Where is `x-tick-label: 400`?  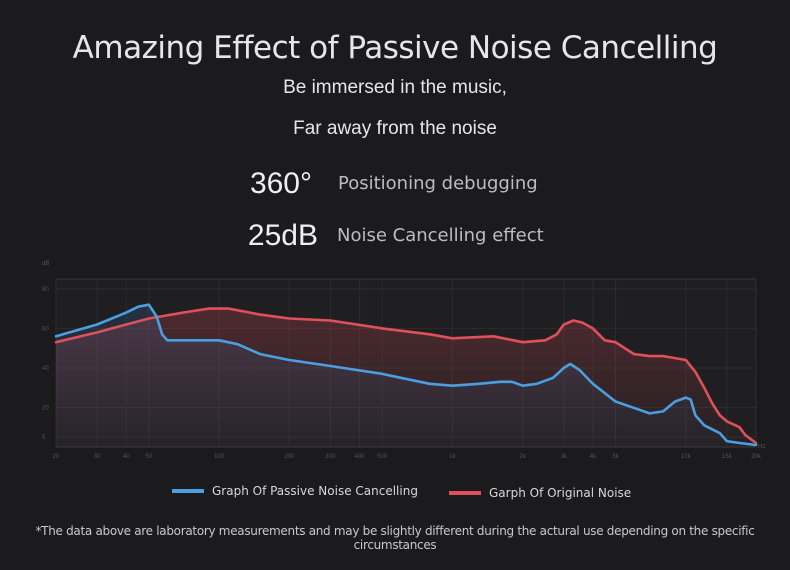
x-tick-label: 400 is located at coordinates (360, 457).